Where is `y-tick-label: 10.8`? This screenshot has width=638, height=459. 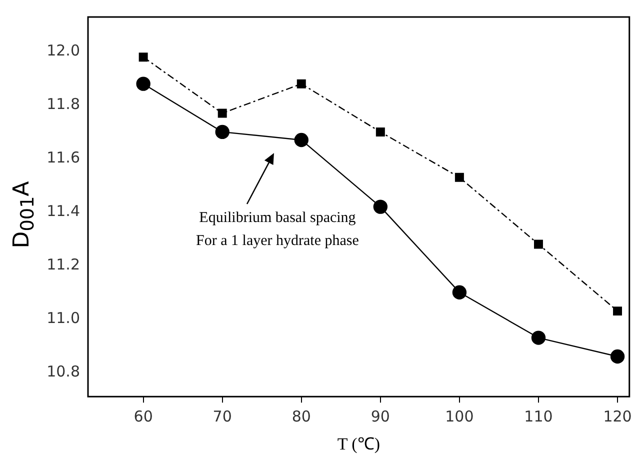 y-tick-label: 10.8 is located at coordinates (63, 371).